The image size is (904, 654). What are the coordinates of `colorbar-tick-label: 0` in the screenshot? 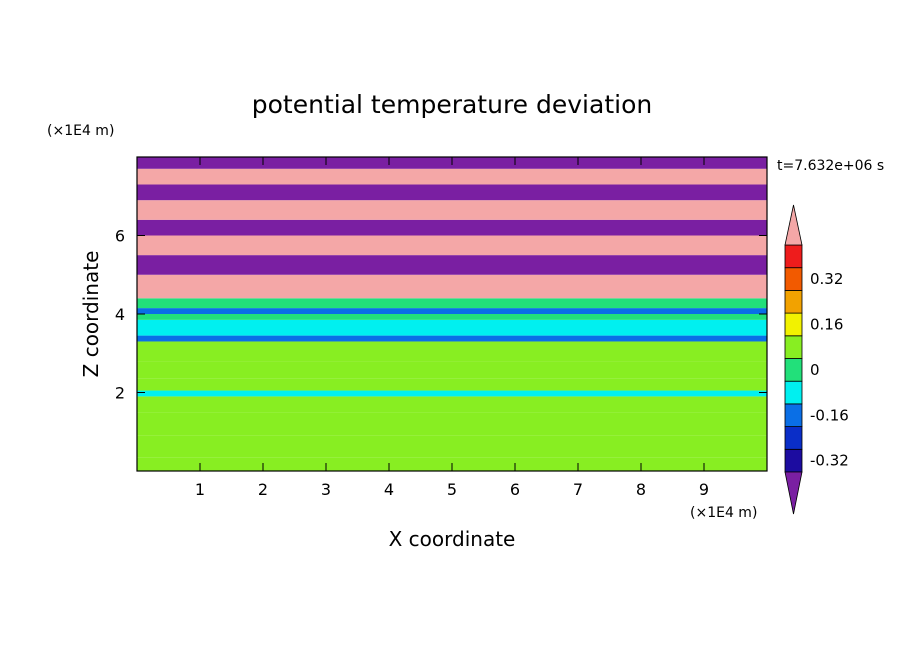 It's located at (815, 370).